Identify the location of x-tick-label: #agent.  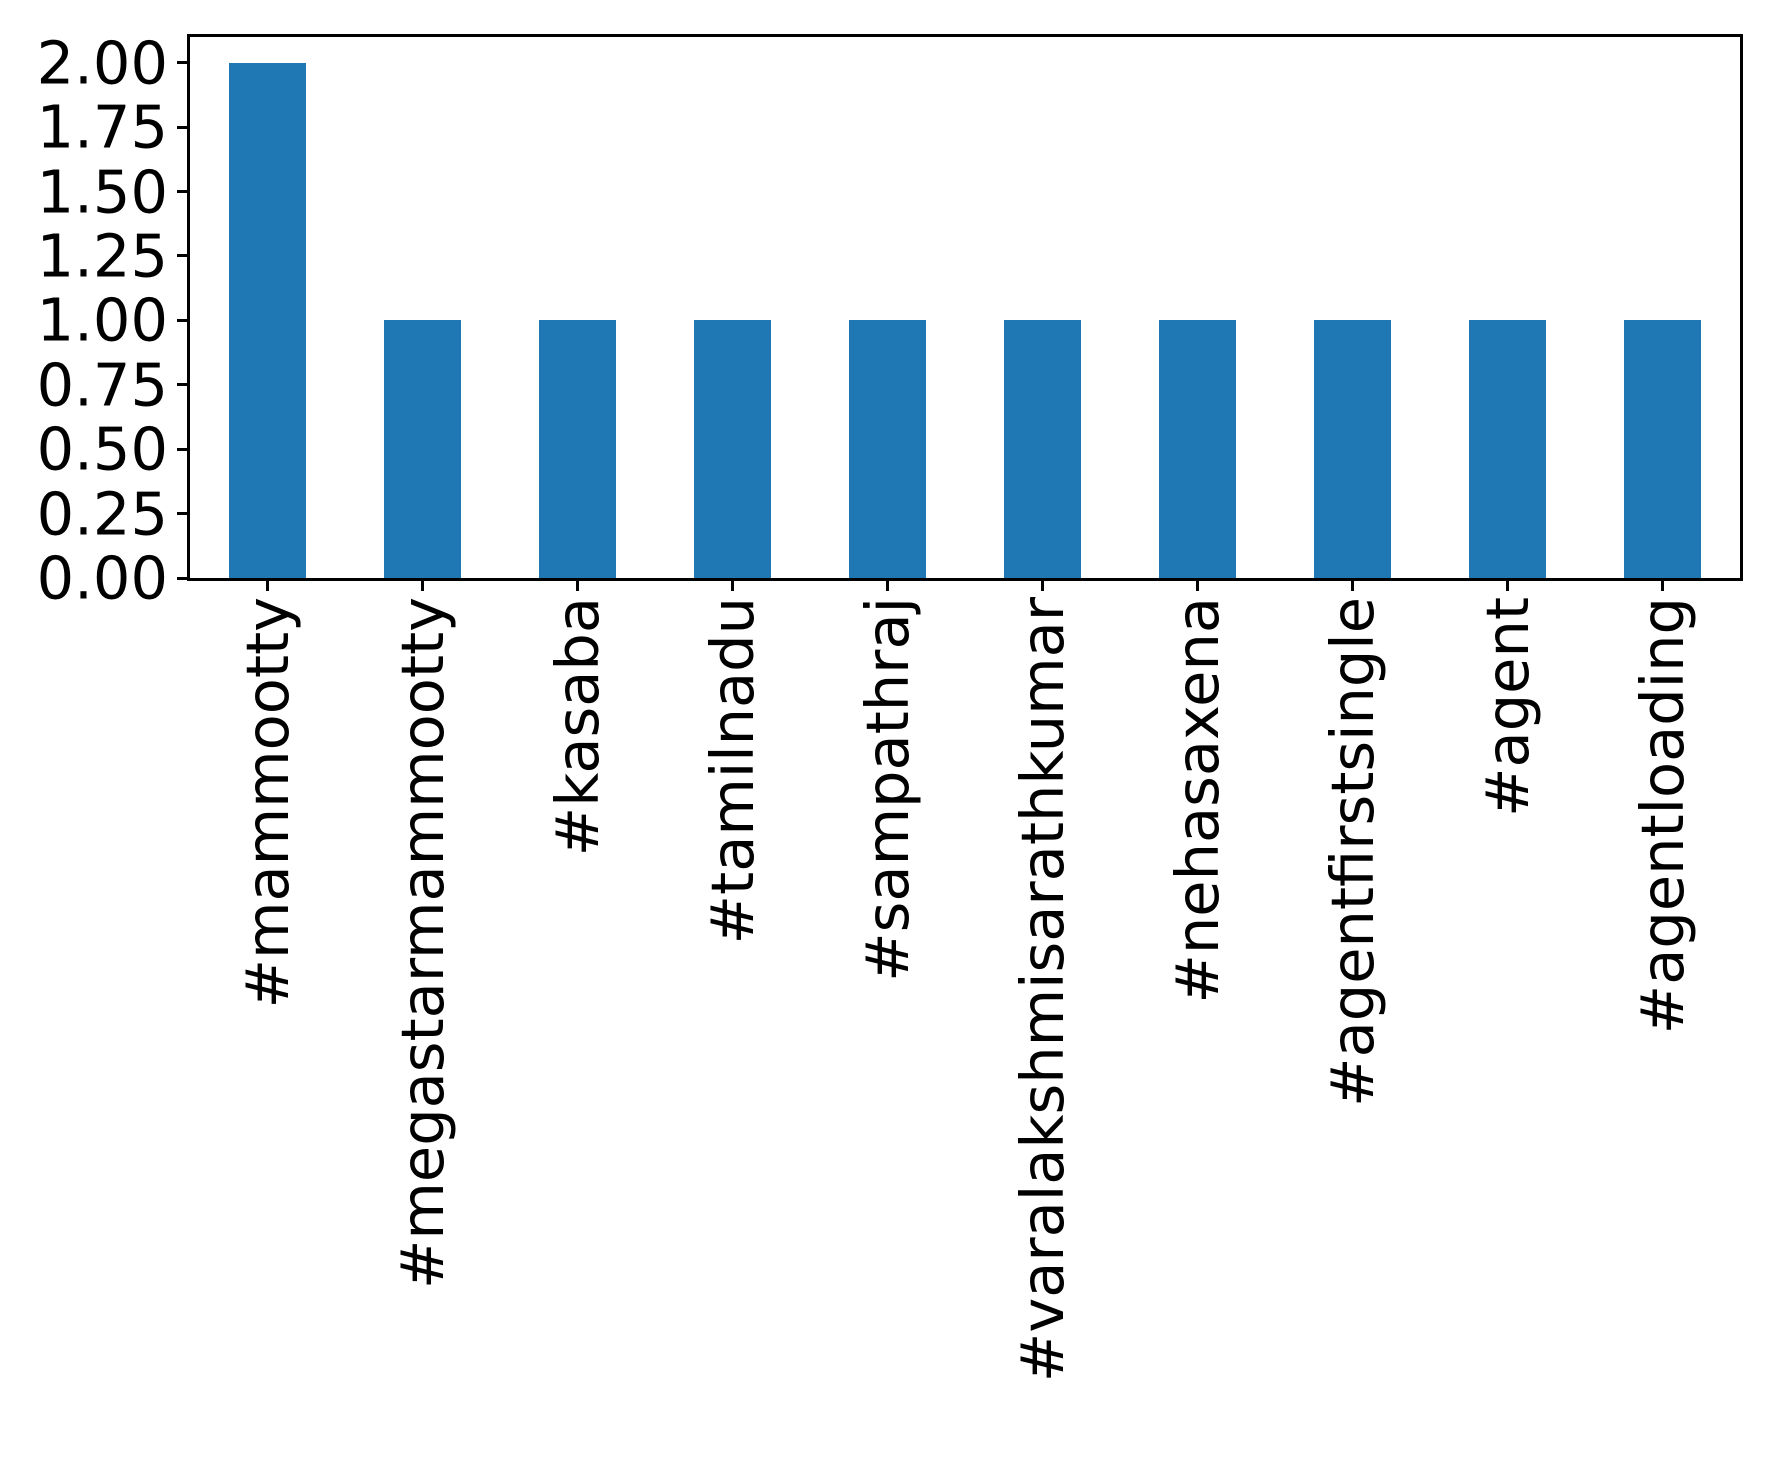
(1507, 707).